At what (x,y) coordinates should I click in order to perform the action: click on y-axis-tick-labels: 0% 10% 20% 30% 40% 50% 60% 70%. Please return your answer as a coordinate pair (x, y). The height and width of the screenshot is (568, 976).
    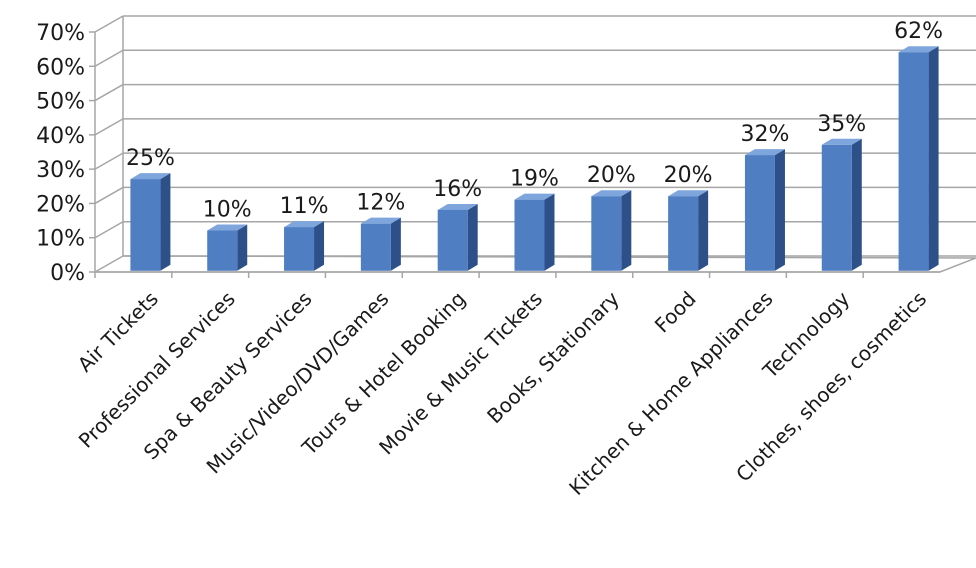
    Looking at the image, I should click on (60, 153).